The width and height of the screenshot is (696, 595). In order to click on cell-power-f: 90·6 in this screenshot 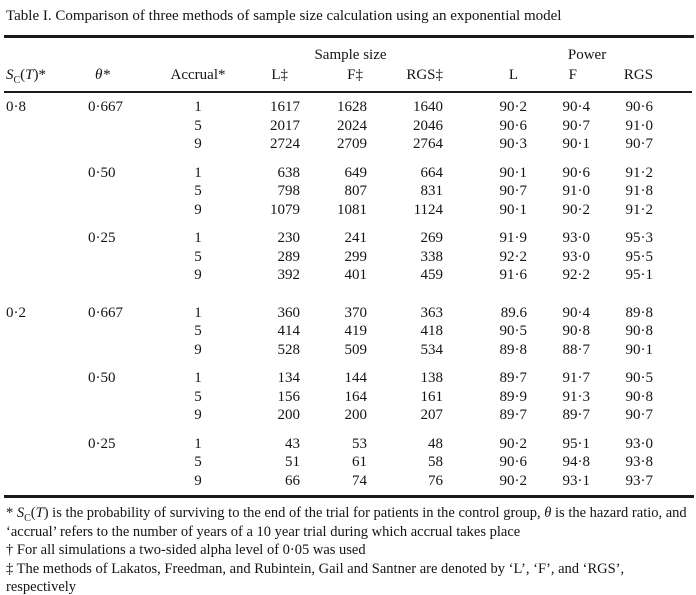, I will do `click(576, 172)`.